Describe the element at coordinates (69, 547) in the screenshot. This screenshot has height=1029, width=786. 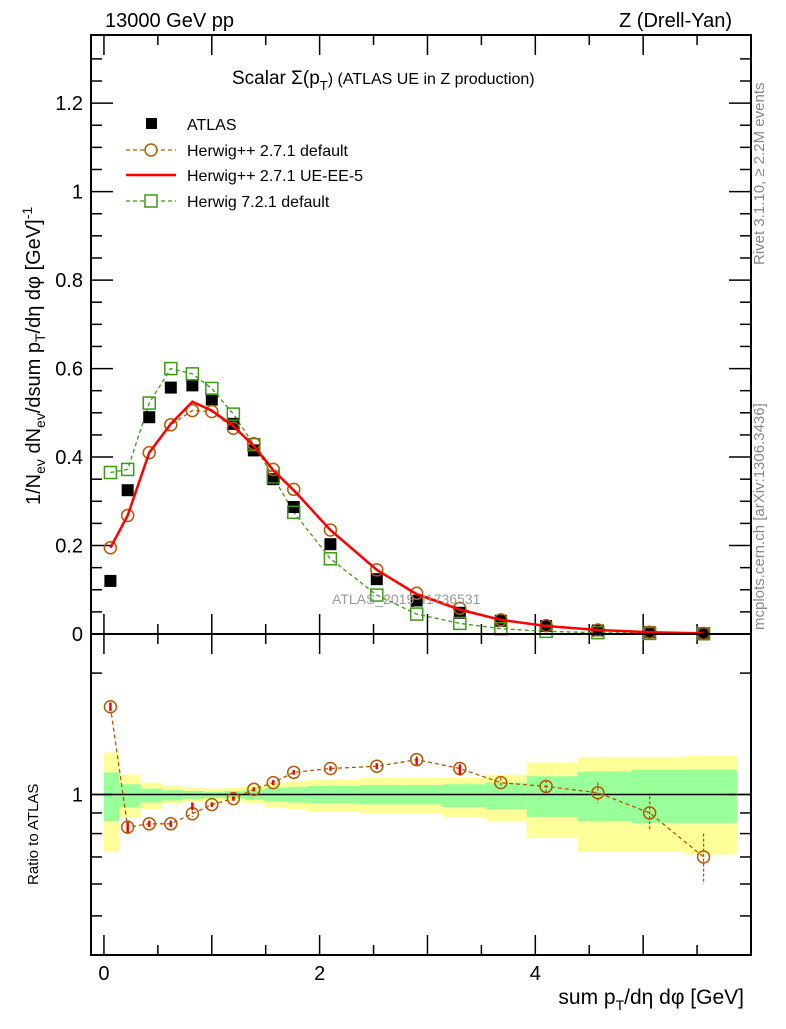
I see `y-tick-label: 0.2` at that location.